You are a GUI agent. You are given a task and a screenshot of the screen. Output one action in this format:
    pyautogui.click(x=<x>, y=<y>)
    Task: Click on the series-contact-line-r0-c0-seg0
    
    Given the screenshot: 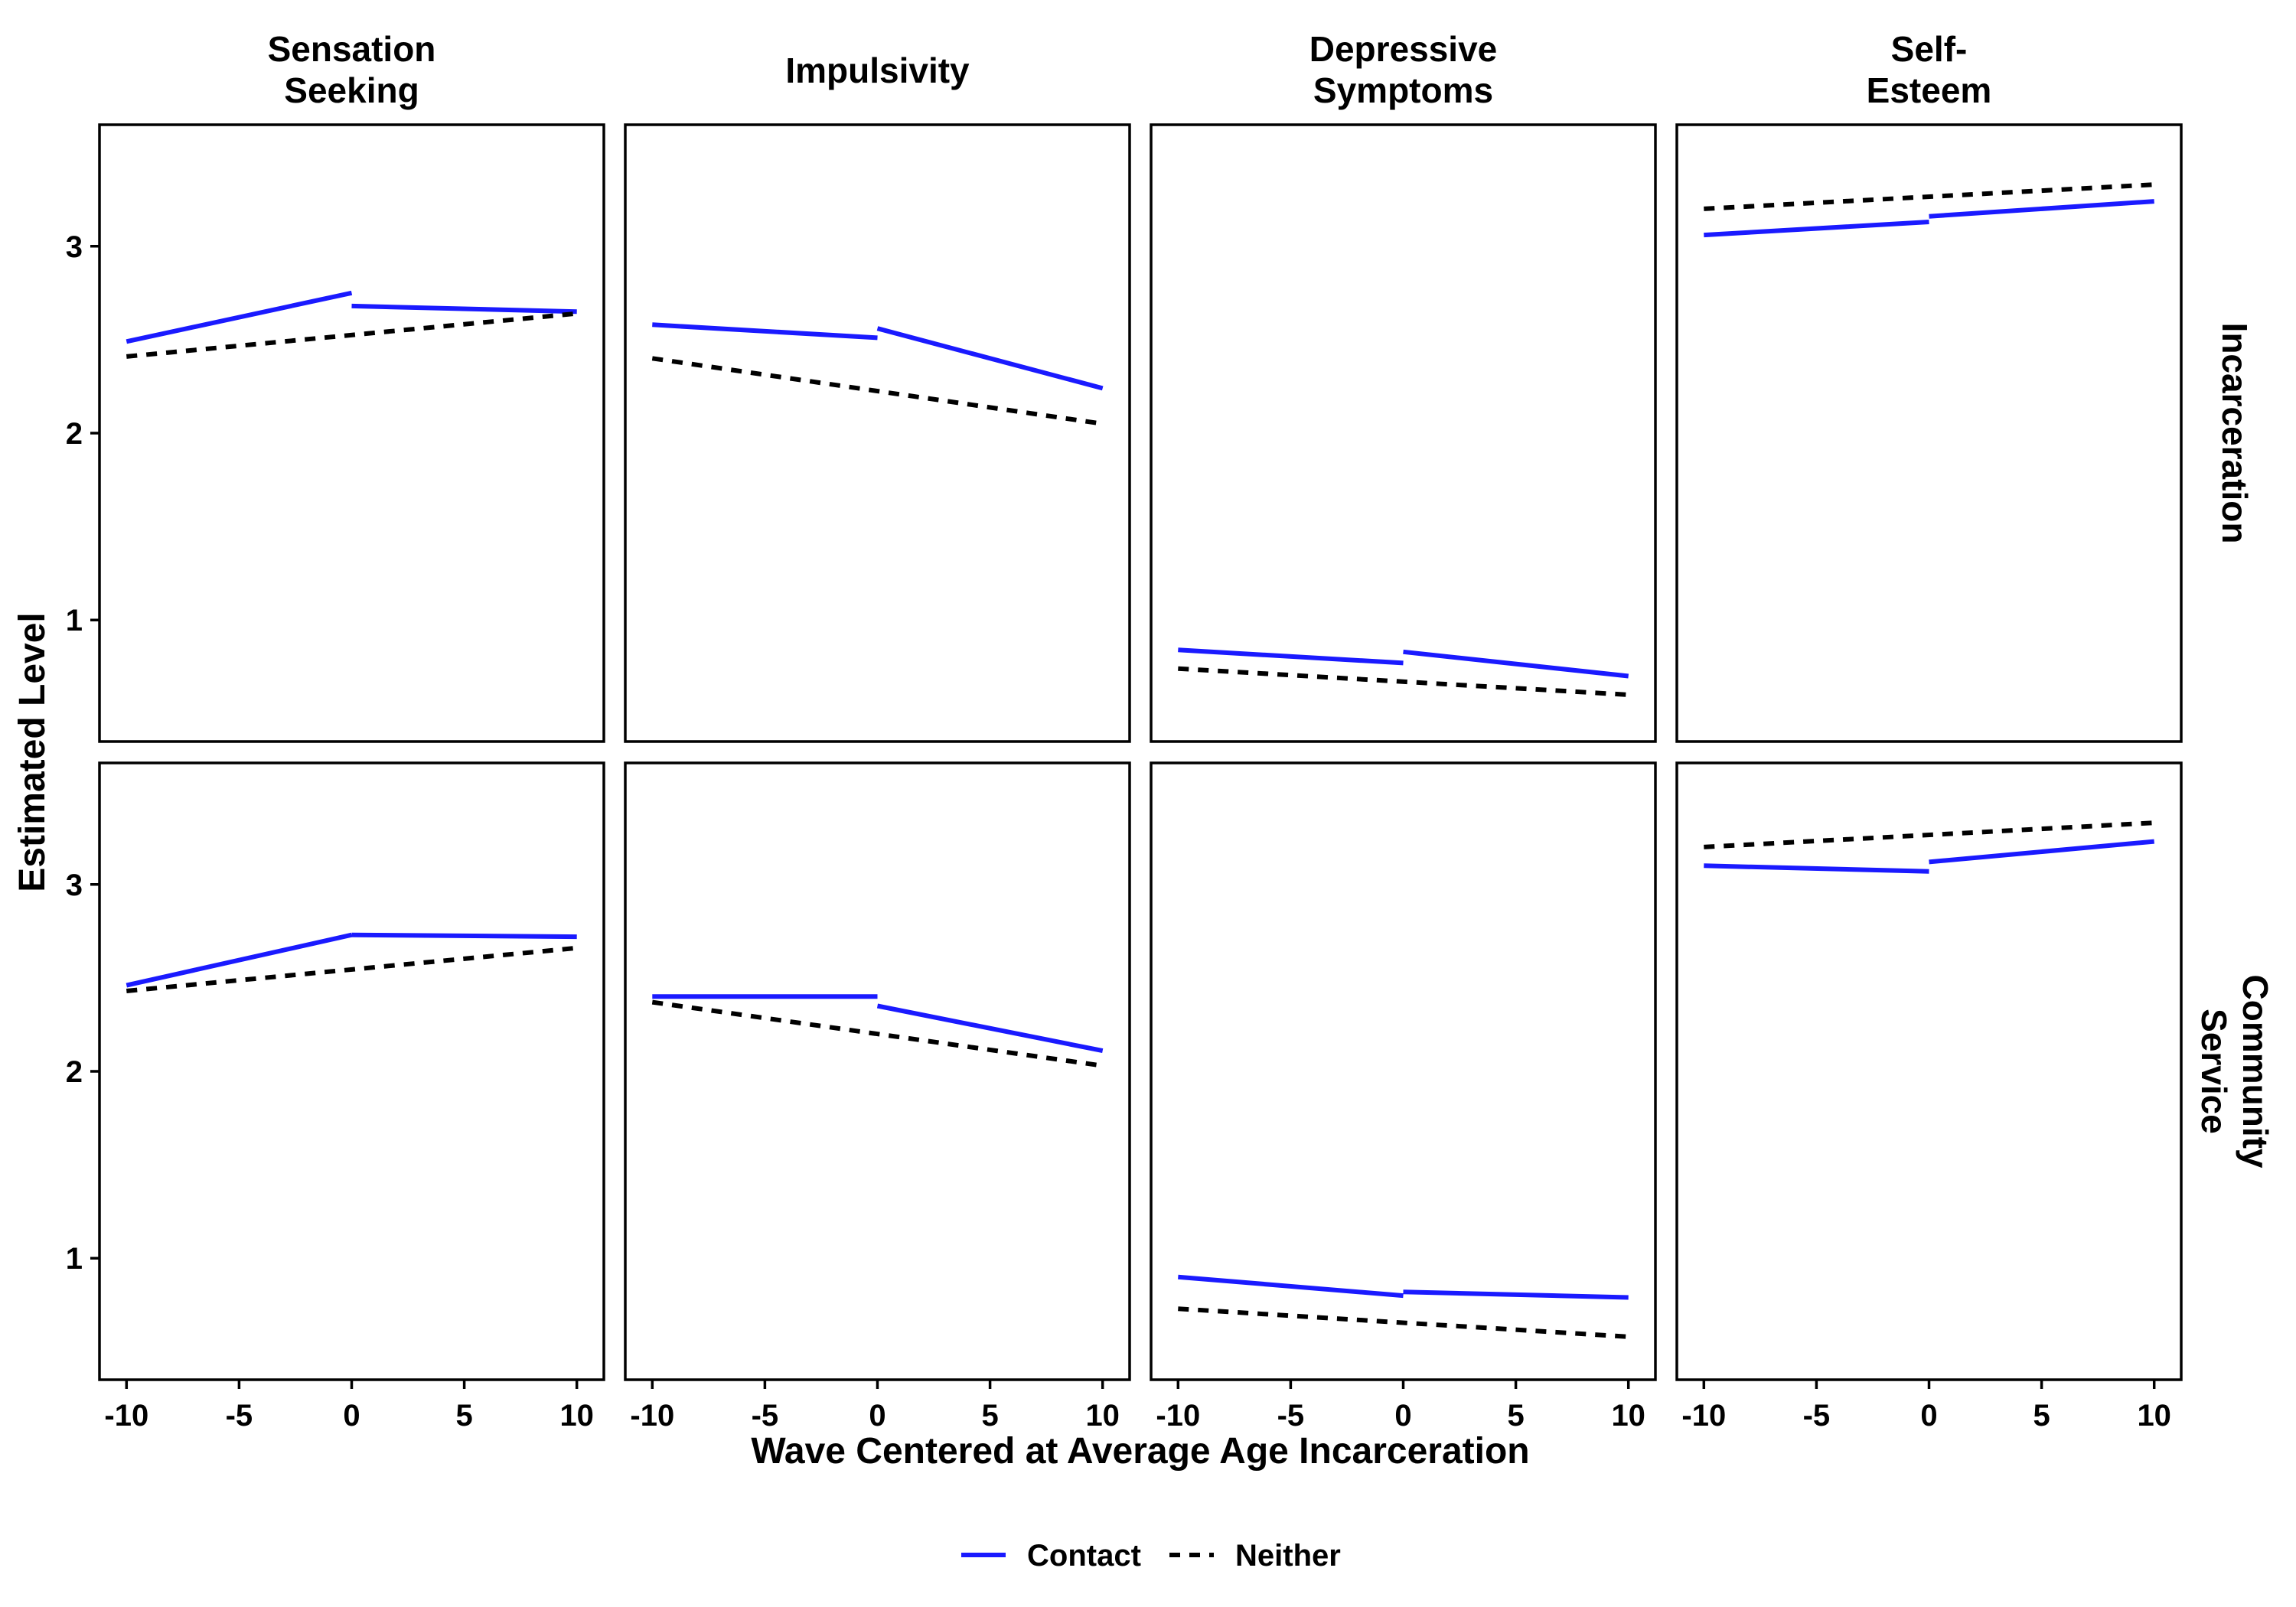 What is the action you would take?
    pyautogui.click(x=239, y=317)
    